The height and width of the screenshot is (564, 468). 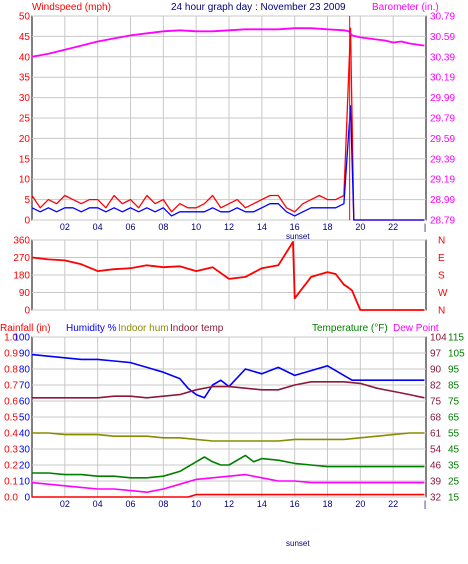 What do you see at coordinates (436, 418) in the screenshot?
I see `tick-intemp-5: 68` at bounding box center [436, 418].